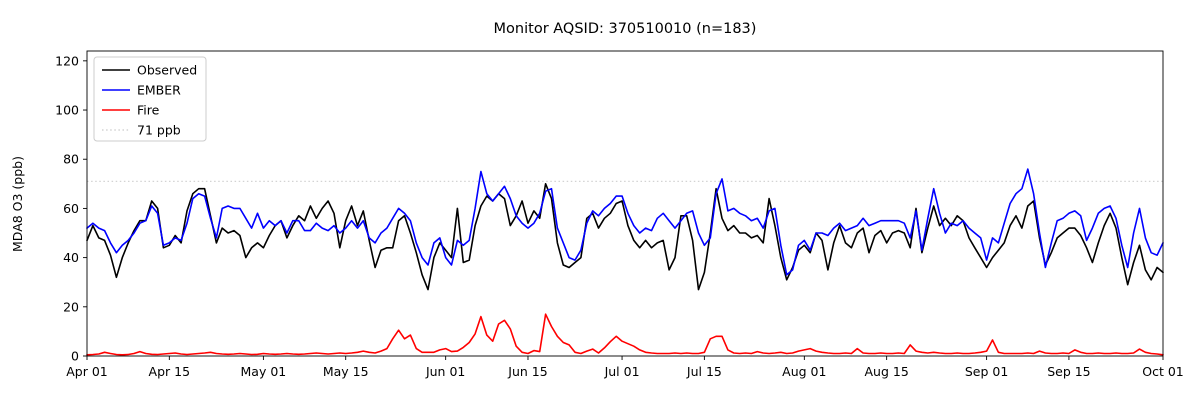  Describe the element at coordinates (71, 208) in the screenshot. I see `y-tick-label: 60` at that location.